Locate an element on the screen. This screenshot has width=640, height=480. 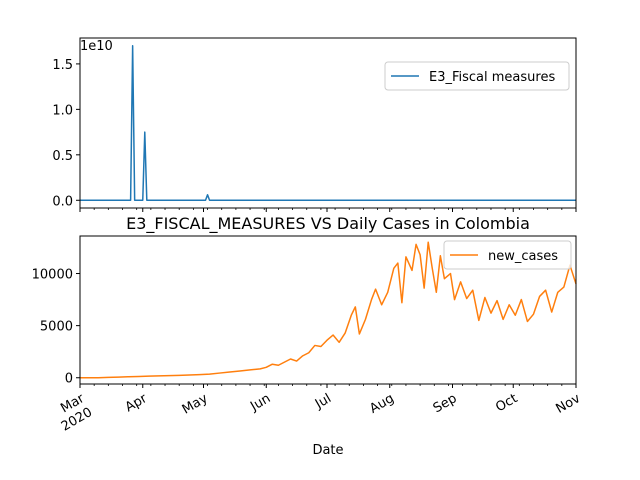
x-tick-label-group: Aug is located at coordinates (381, 404).